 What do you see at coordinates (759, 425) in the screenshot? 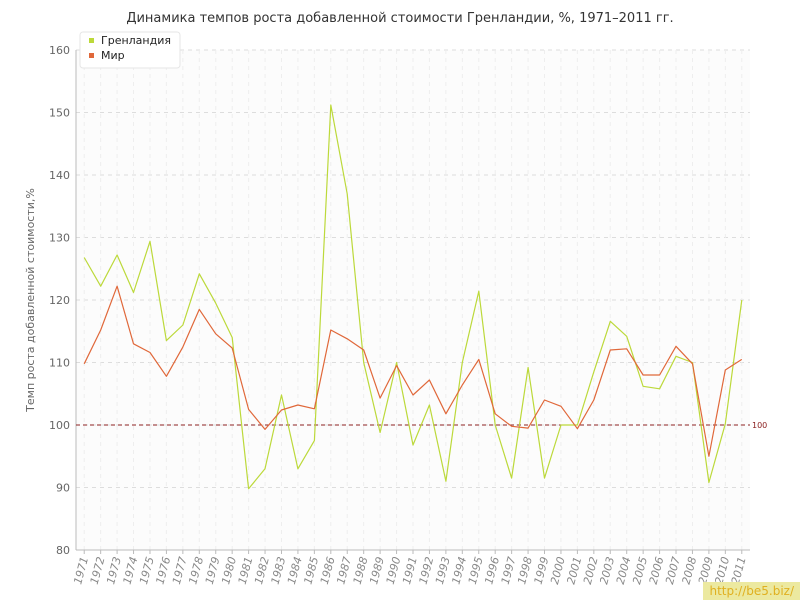
I see `reference-line-label: 100` at bounding box center [759, 425].